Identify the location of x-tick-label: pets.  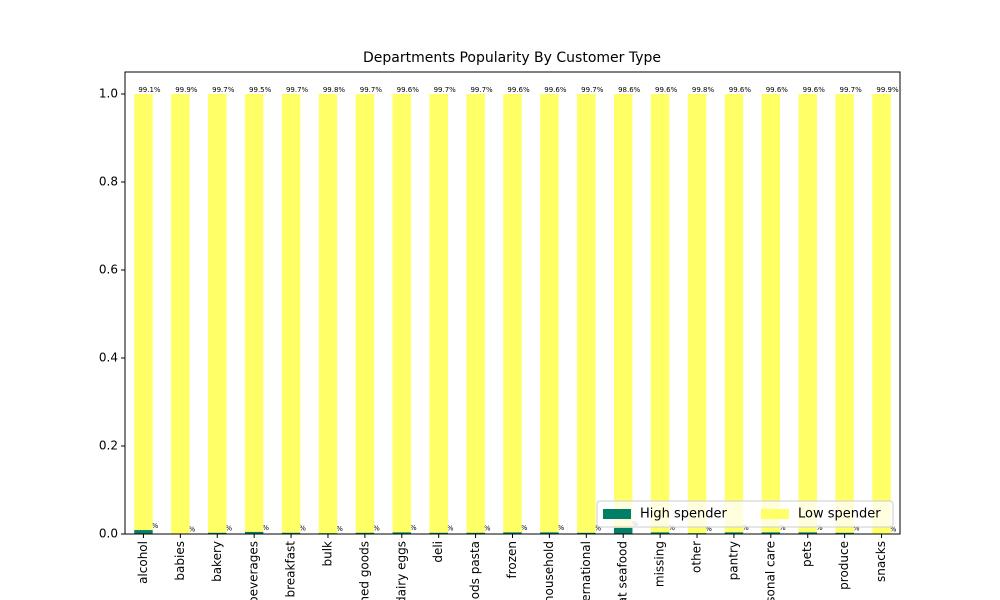
(807, 554).